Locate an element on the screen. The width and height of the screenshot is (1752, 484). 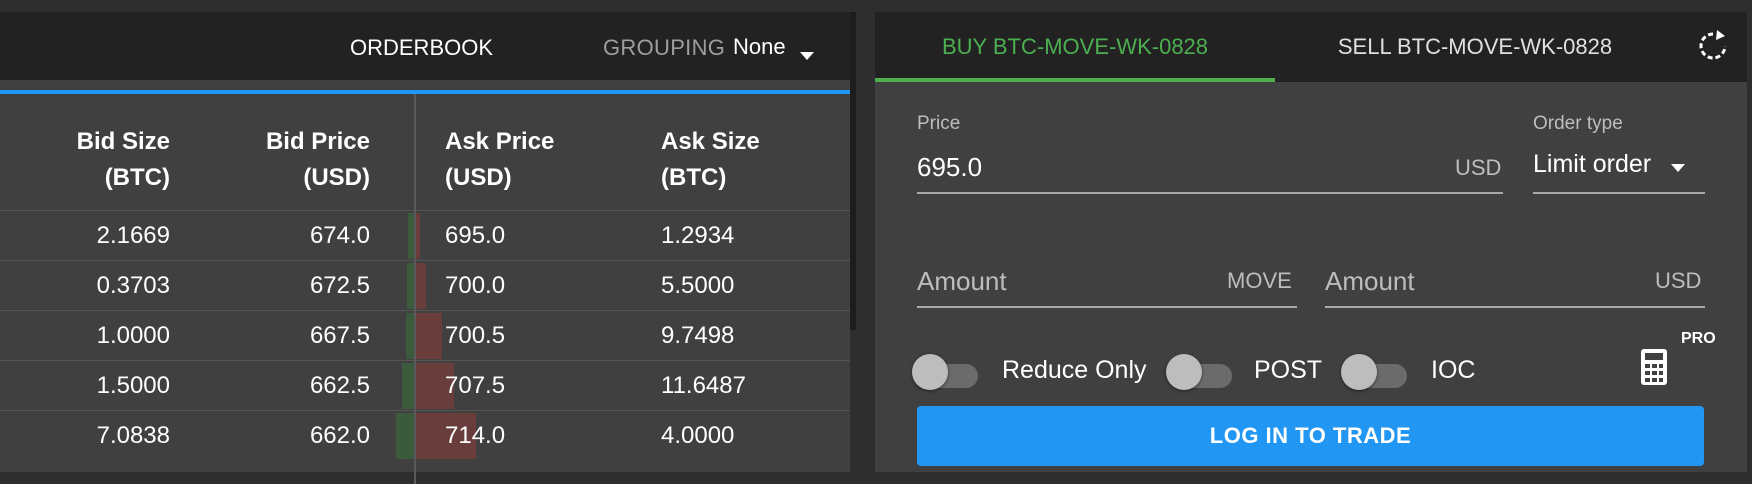
amount-move-input: Amount is located at coordinates (962, 281).